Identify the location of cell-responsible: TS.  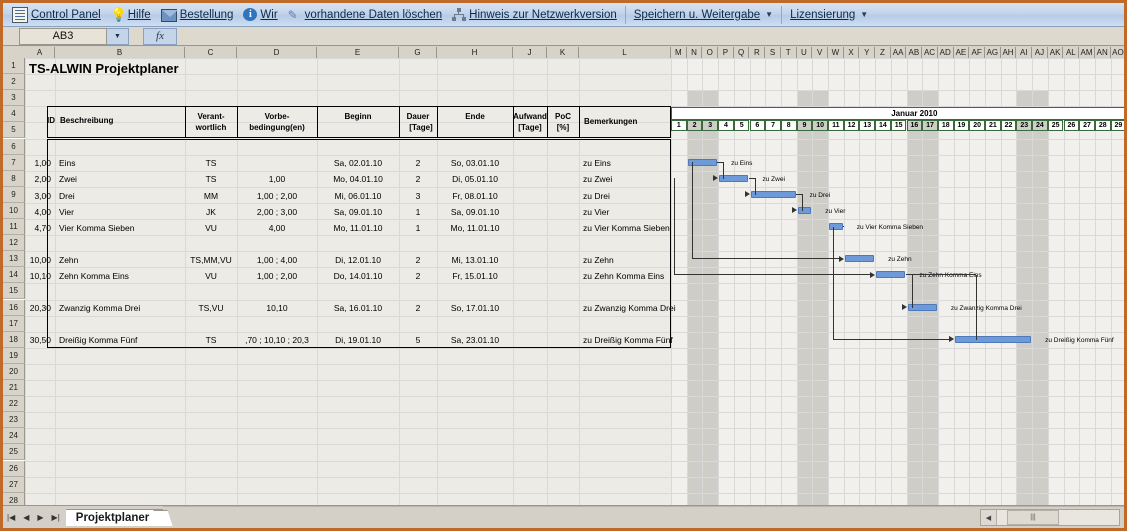
(211, 179).